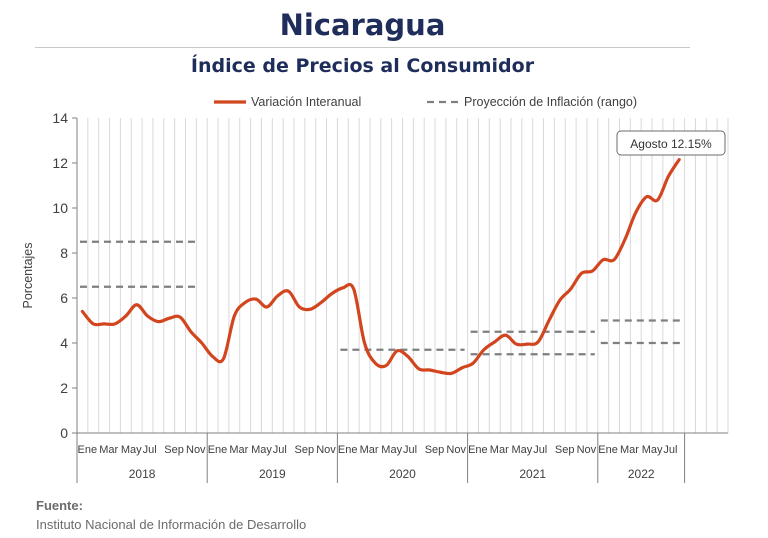 The height and width of the screenshot is (538, 768). What do you see at coordinates (550, 102) in the screenshot?
I see `legend-label-proyeccion: Proyección de Inflación (rango)` at bounding box center [550, 102].